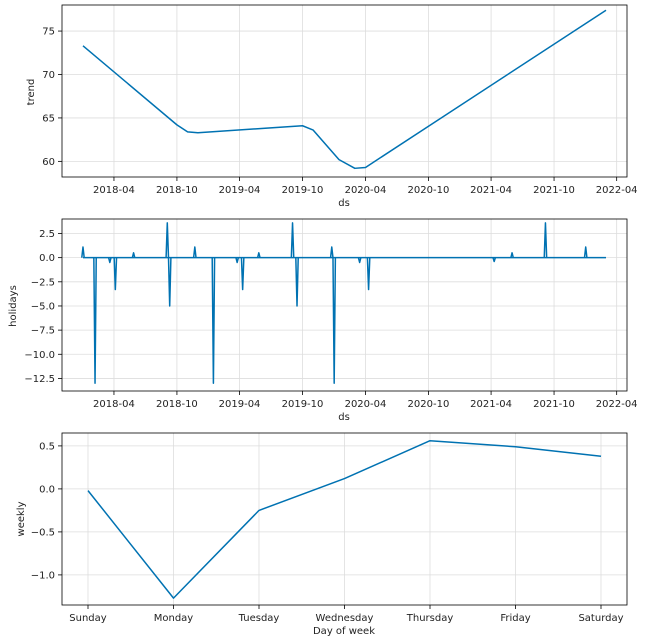 Image resolution: width=655 pixels, height=637 pixels. Describe the element at coordinates (240, 190) in the screenshot. I see `trend-xtick-label: 2019-04` at that location.